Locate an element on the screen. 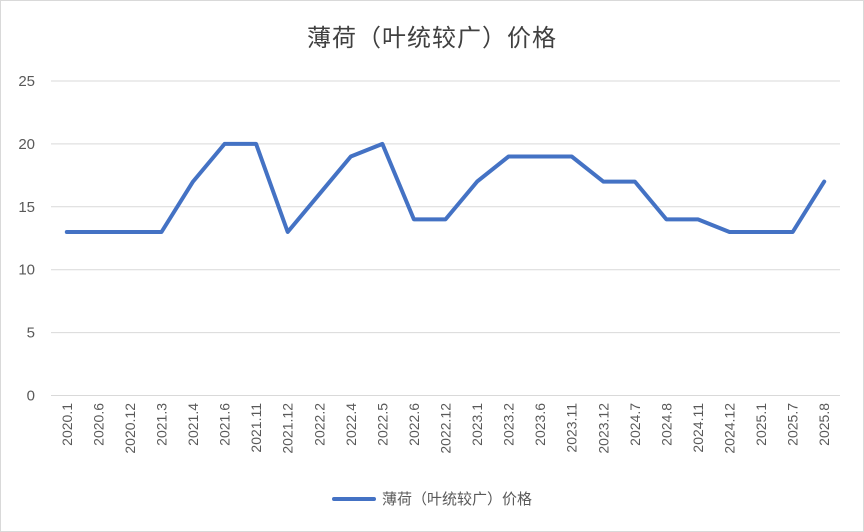 This screenshot has width=864, height=532. x-tick-label: 2020.12 is located at coordinates (130, 428).